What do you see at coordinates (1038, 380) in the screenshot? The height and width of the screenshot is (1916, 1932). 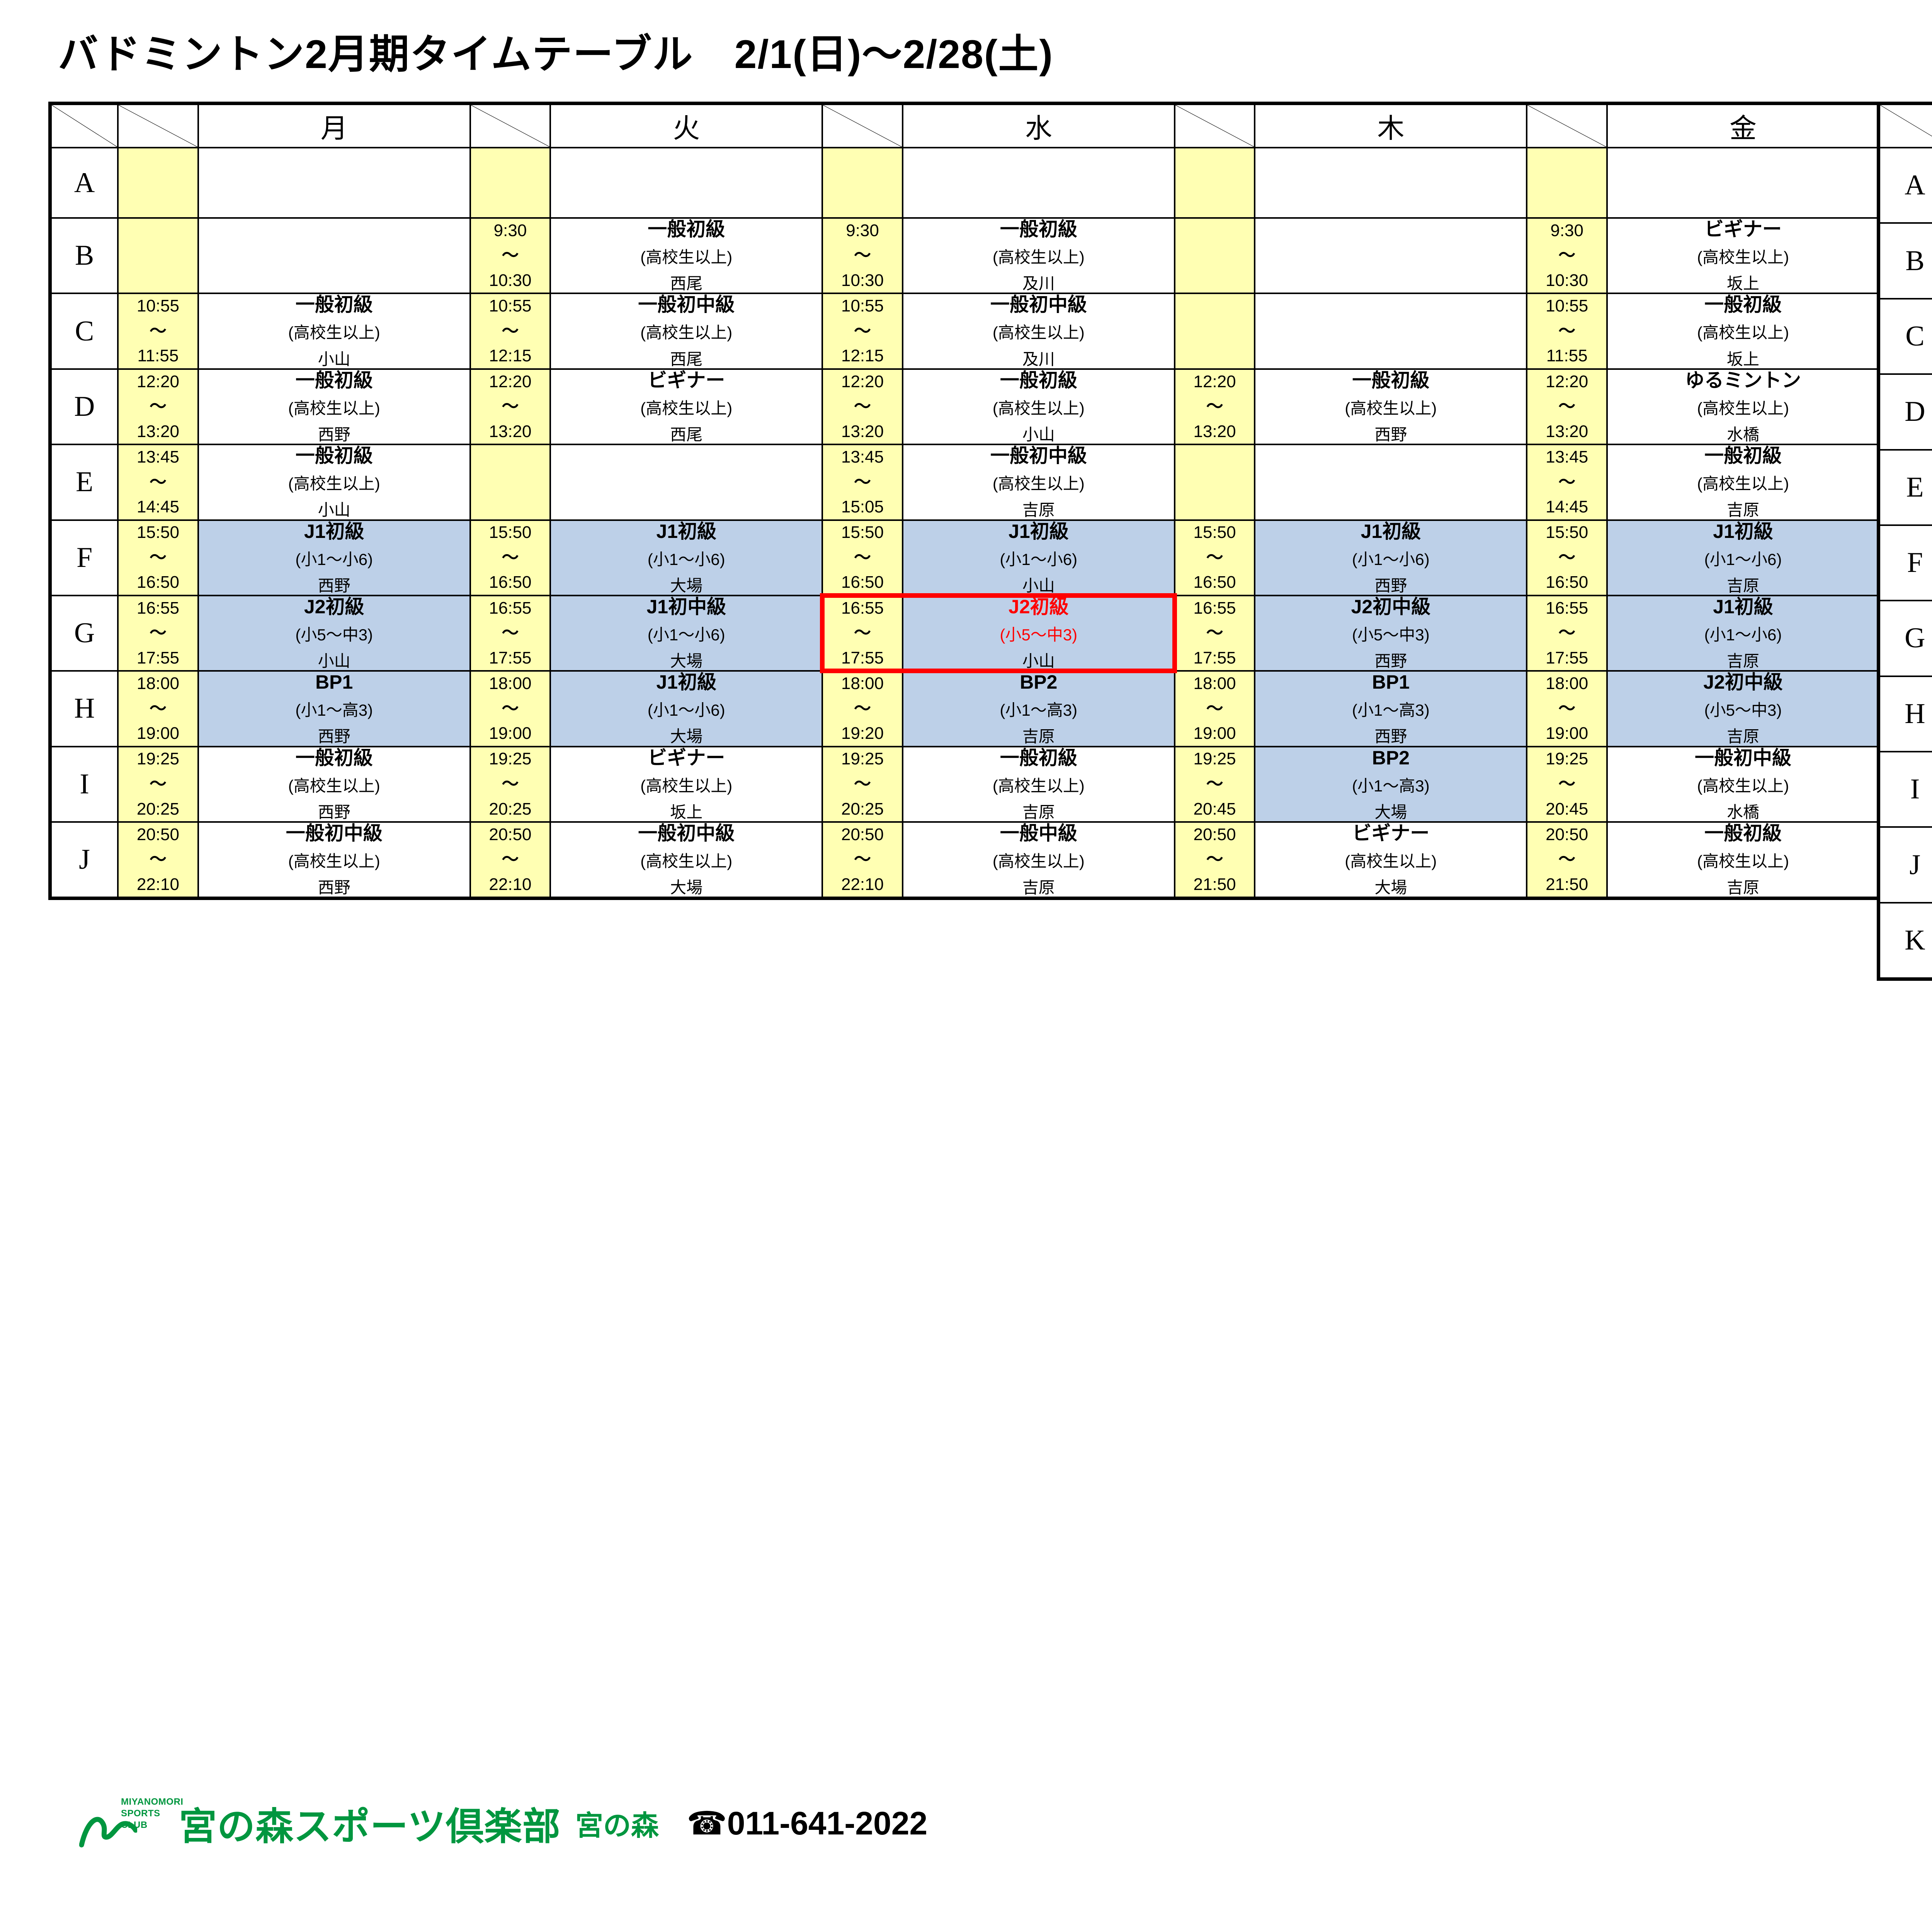 I see `class-name: 一般初級` at bounding box center [1038, 380].